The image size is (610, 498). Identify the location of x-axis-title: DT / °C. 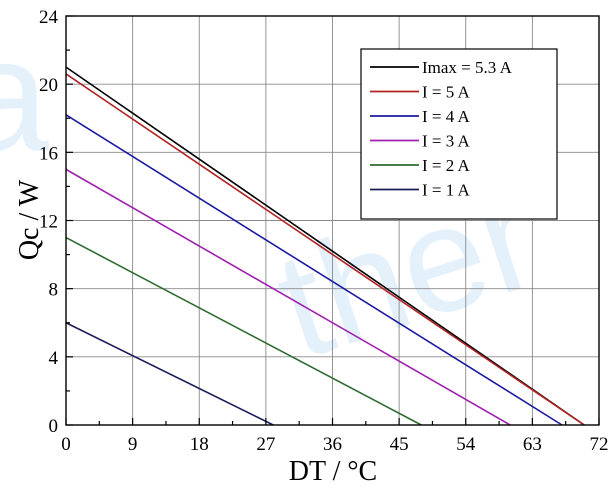
(333, 471).